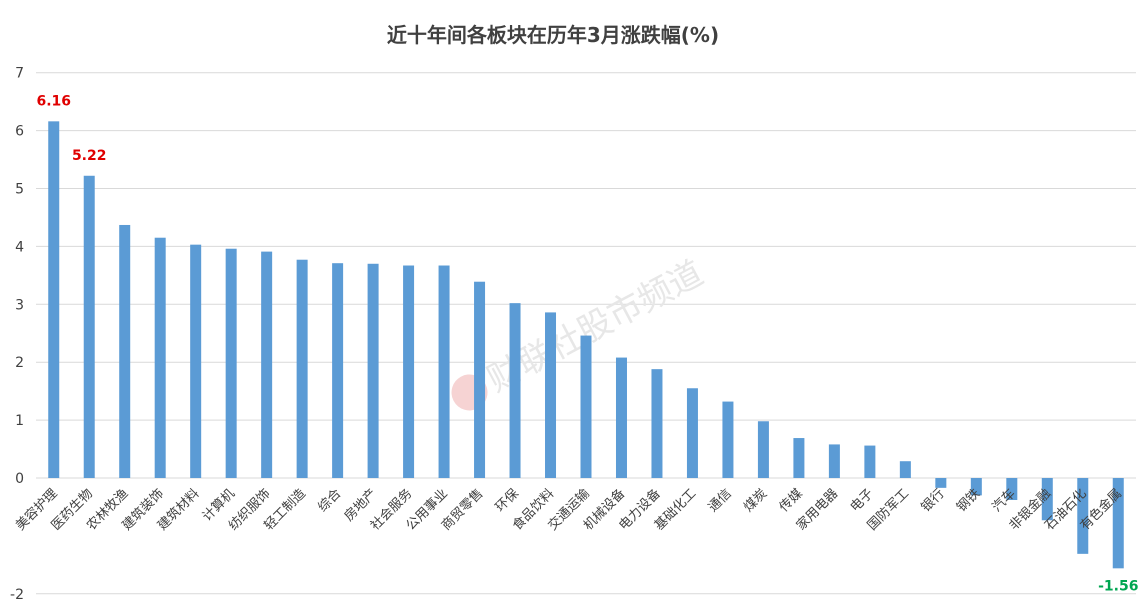 This screenshot has width=1144, height=616. What do you see at coordinates (89, 156) in the screenshot?
I see `data-label: 5.22` at bounding box center [89, 156].